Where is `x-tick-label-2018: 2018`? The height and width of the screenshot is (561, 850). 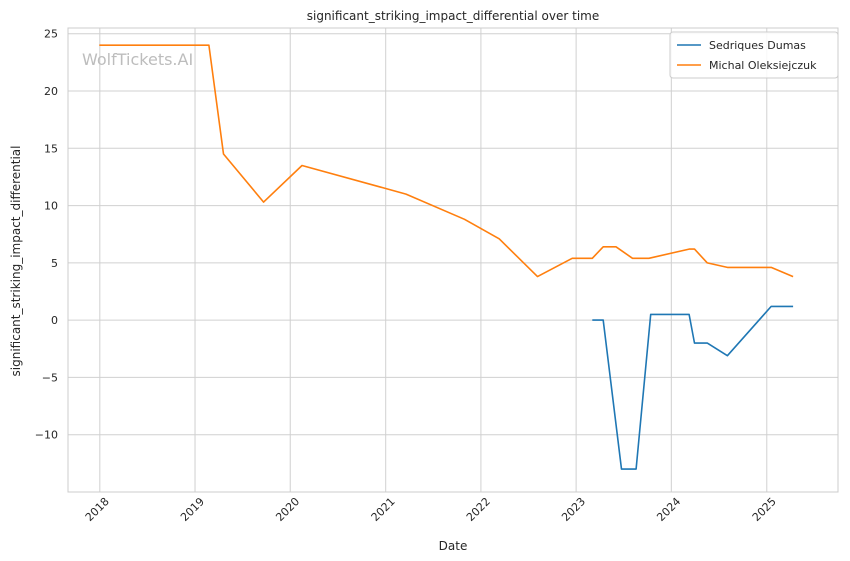
x-tick-label-2018: 2018 is located at coordinates (97, 509).